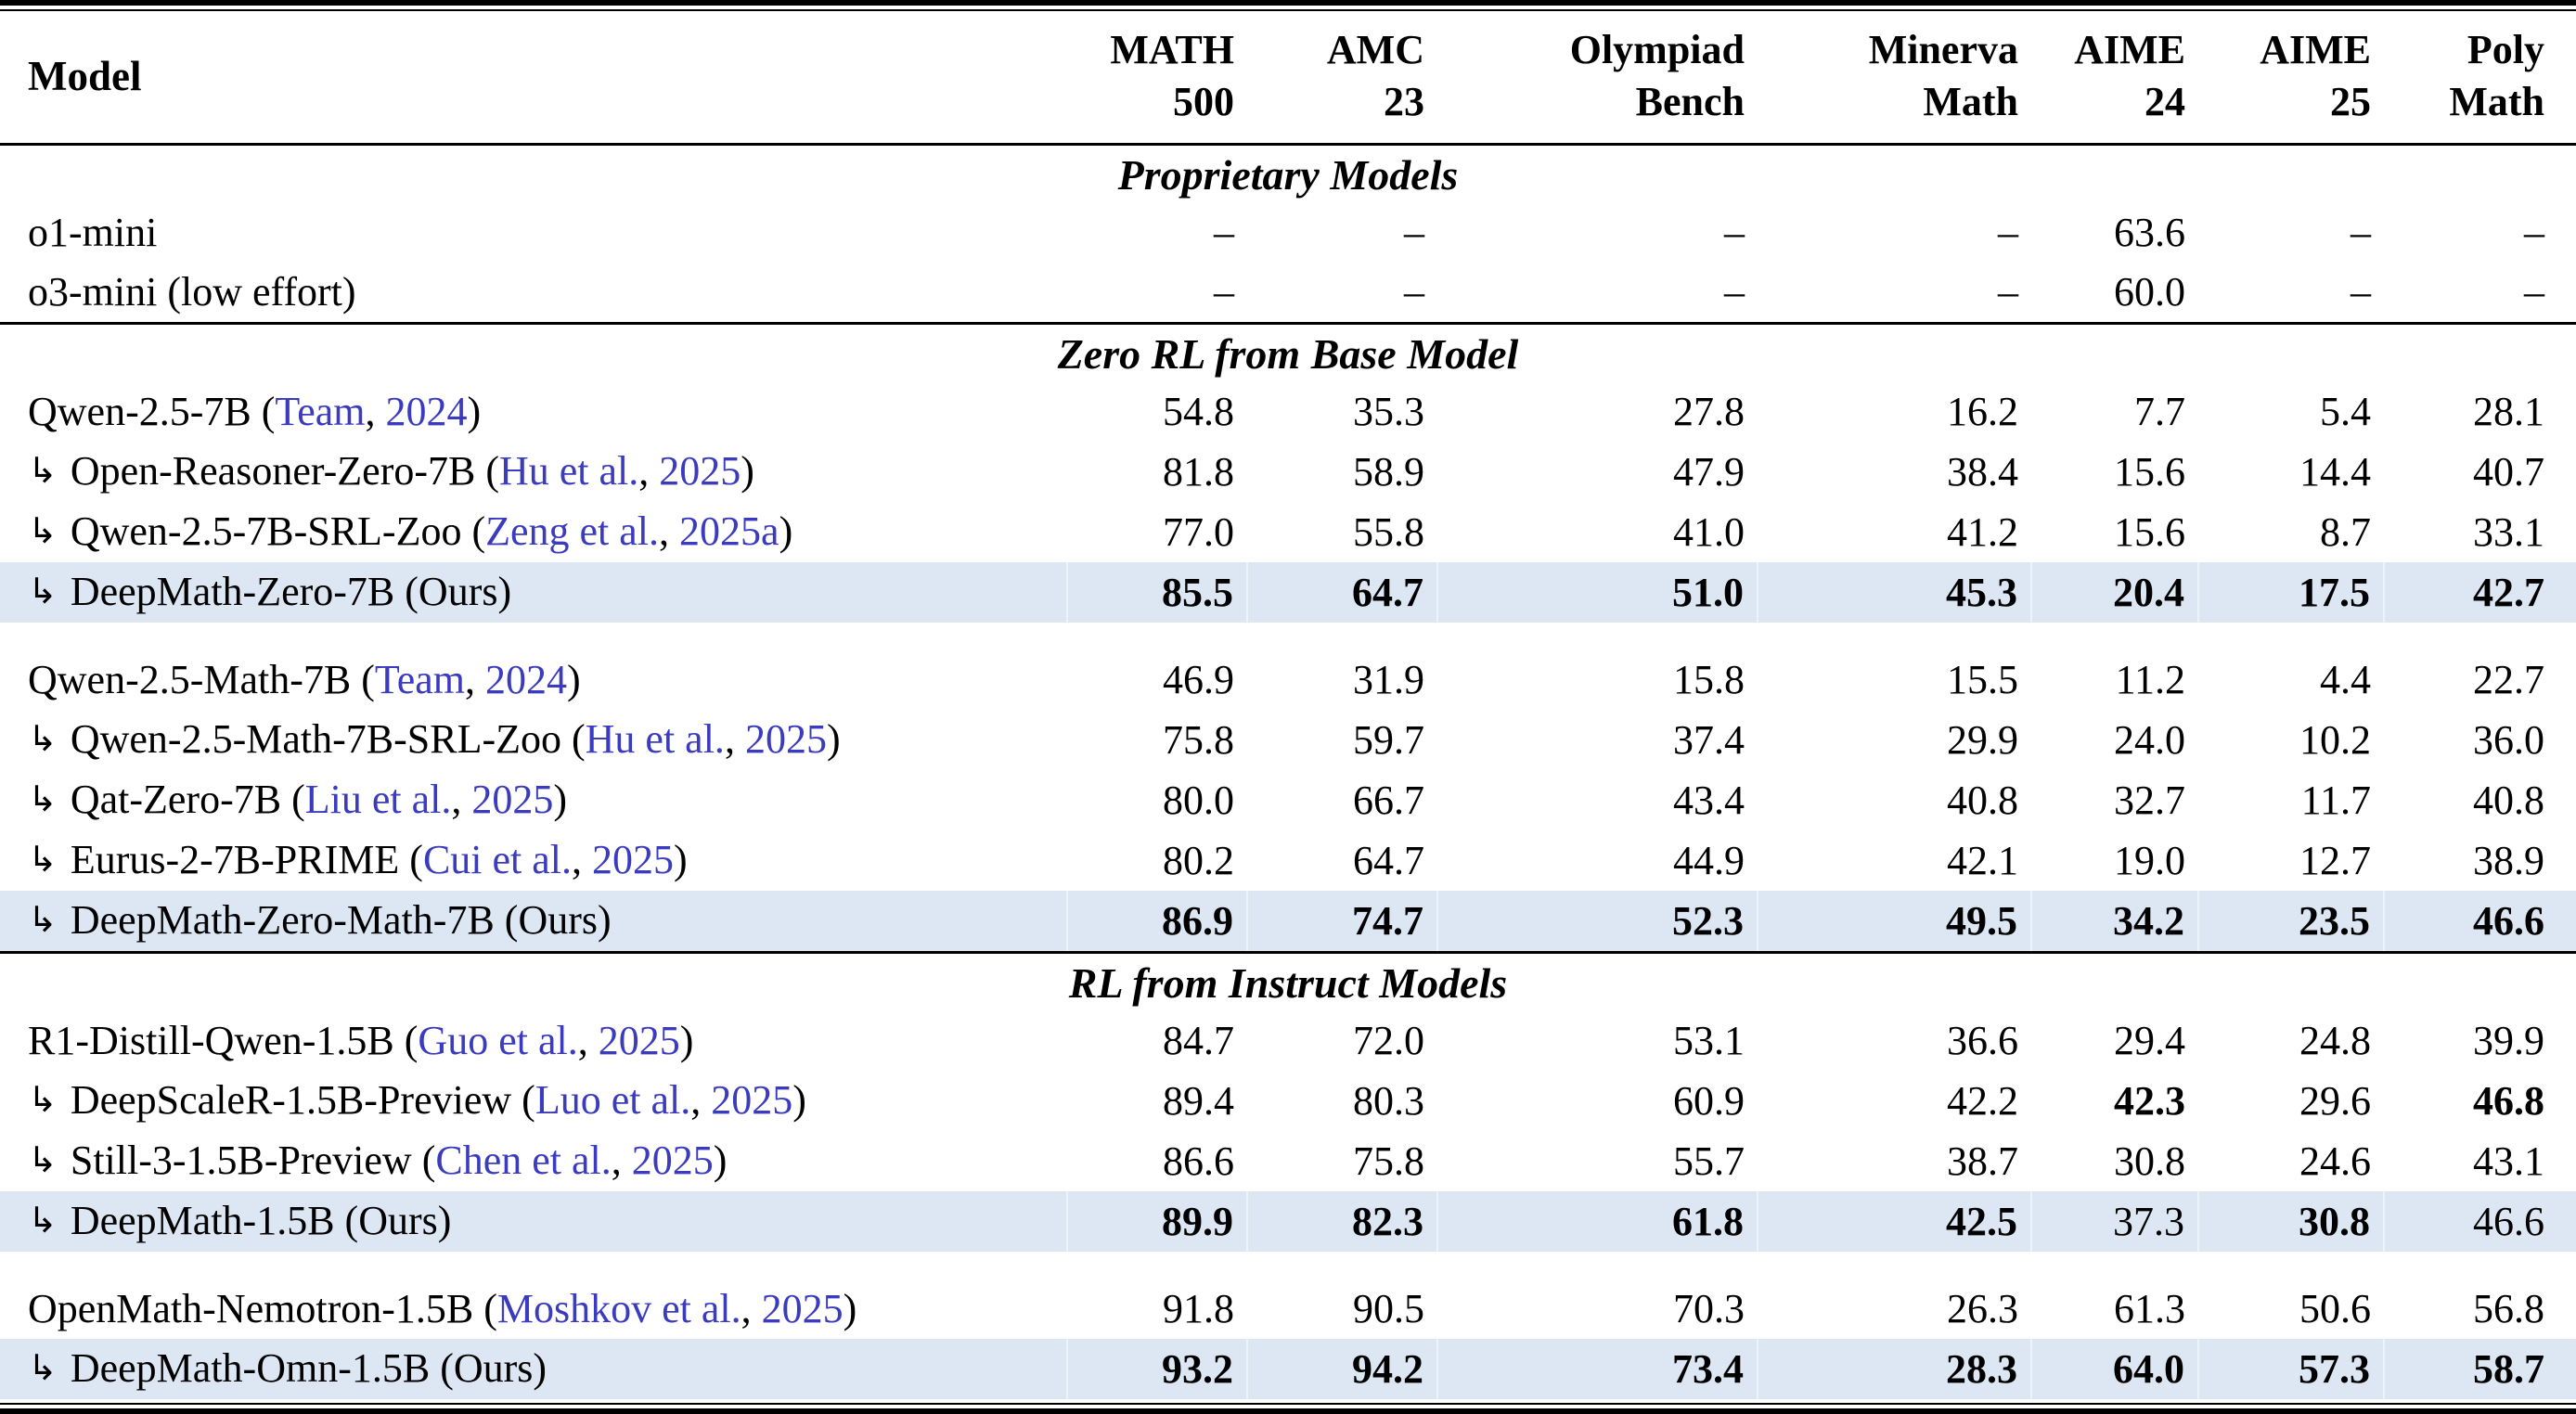 The height and width of the screenshot is (1414, 2576). I want to click on score-cell: 86.6, so click(1198, 1161).